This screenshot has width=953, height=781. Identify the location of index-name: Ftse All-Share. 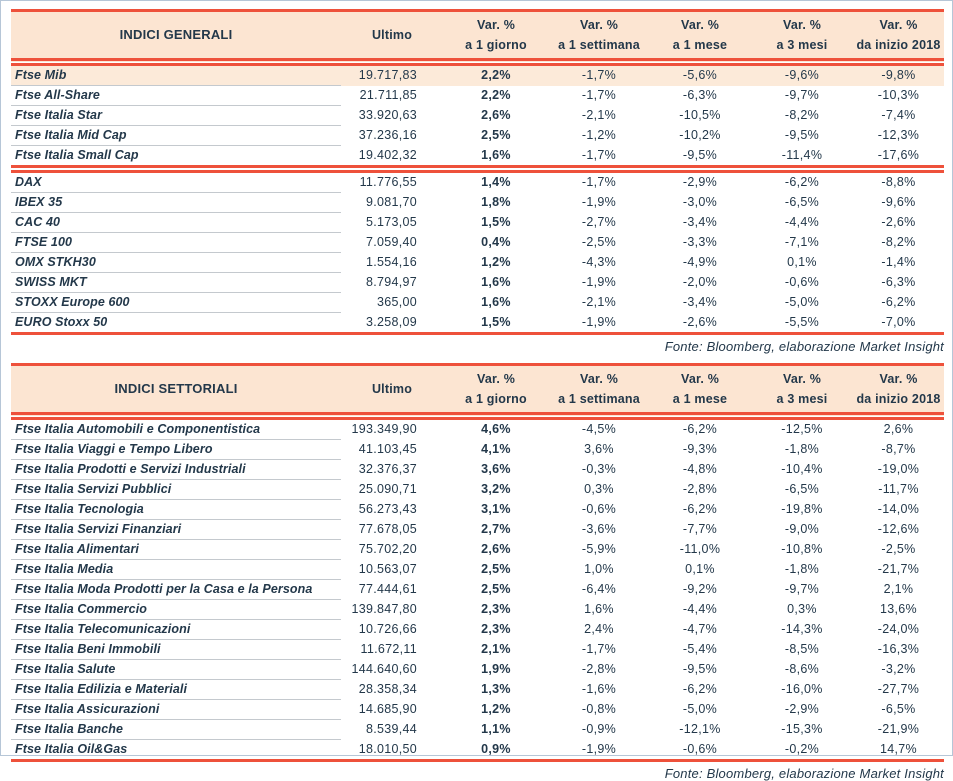
(176, 95).